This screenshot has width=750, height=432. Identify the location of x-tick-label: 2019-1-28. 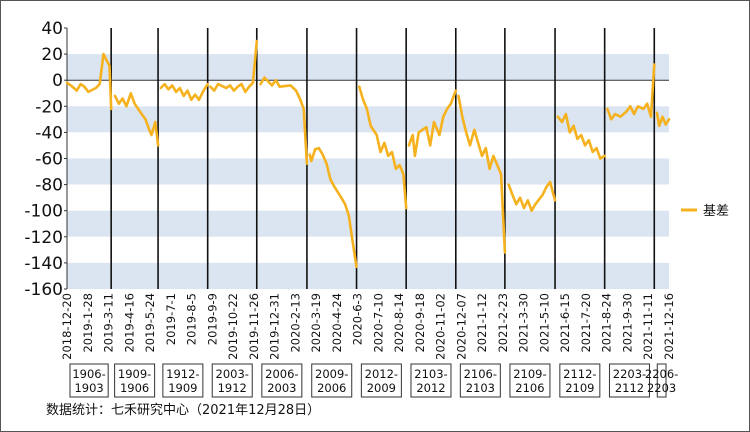
(88, 323).